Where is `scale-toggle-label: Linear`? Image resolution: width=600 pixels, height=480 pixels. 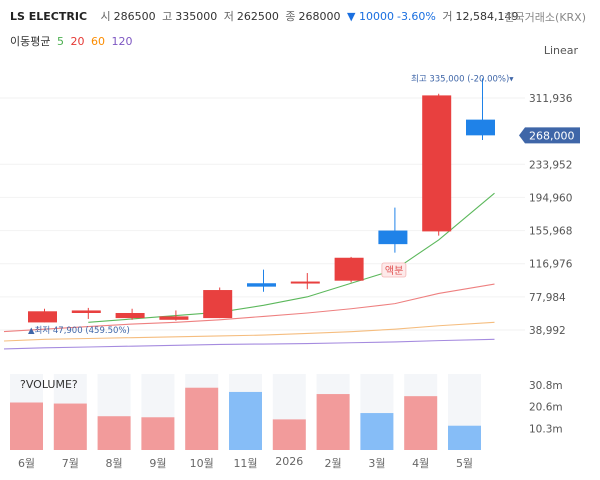
scale-toggle-label: Linear is located at coordinates (560, 50).